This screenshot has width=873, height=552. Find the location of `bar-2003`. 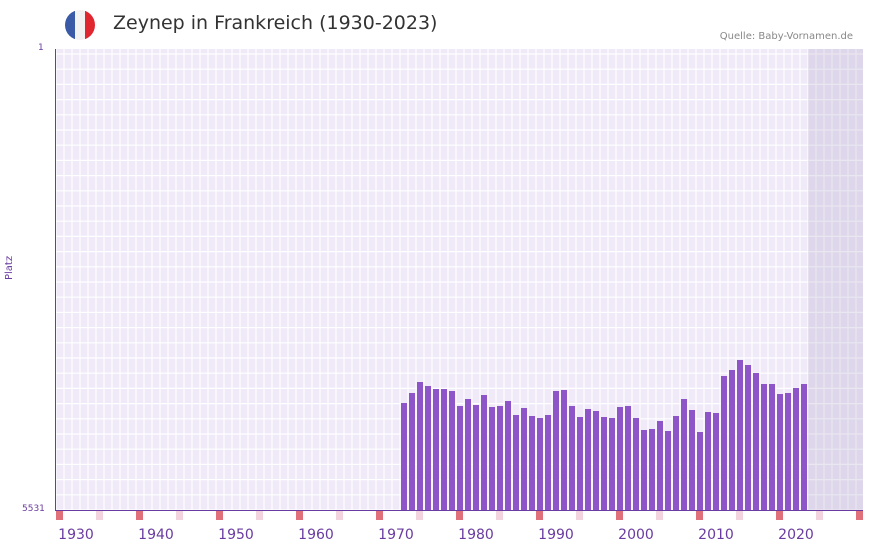

bar-2003 is located at coordinates (659, 465).